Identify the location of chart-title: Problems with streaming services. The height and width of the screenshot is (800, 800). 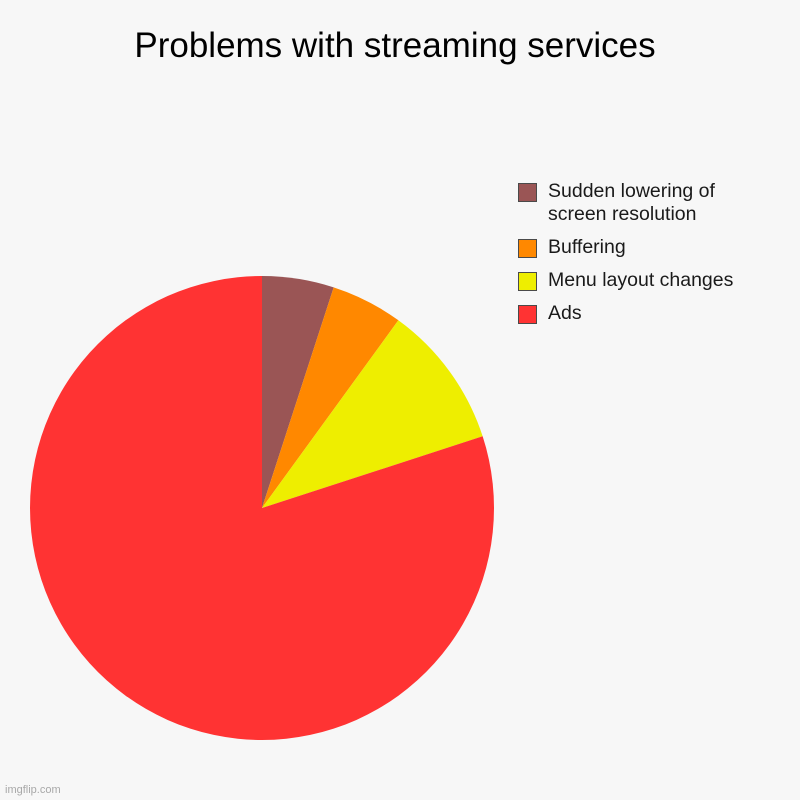
(395, 45).